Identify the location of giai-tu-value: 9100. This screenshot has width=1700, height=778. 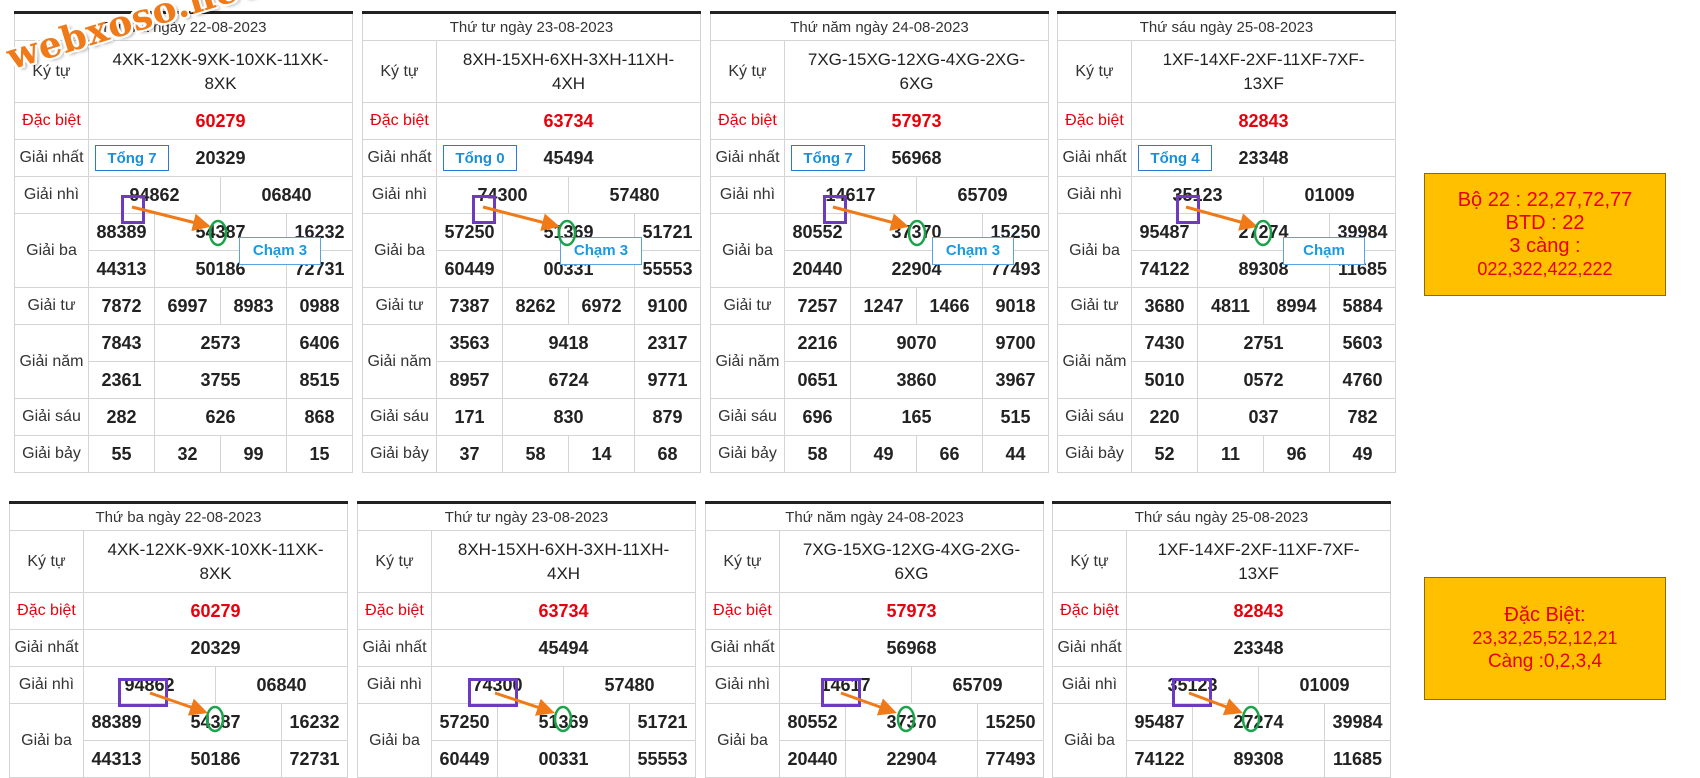
(667, 306).